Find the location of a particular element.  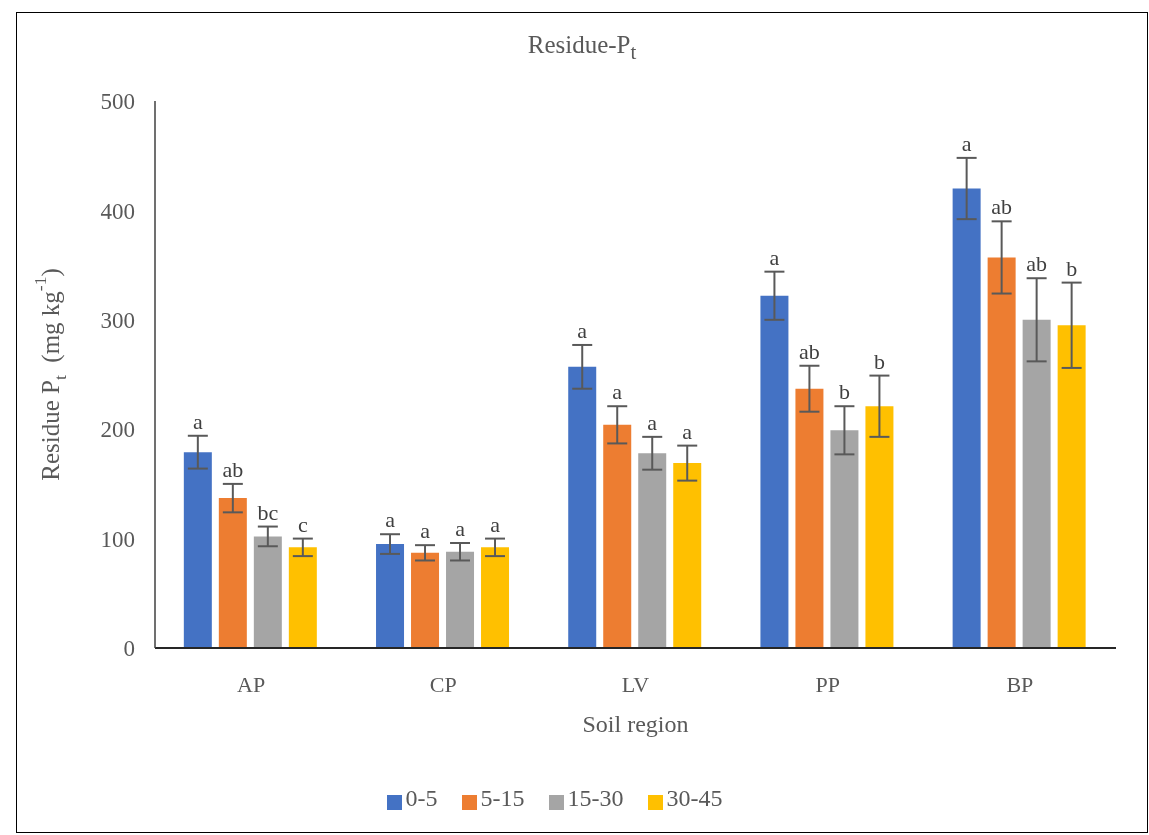

x-tick-label: PP is located at coordinates (827, 684).